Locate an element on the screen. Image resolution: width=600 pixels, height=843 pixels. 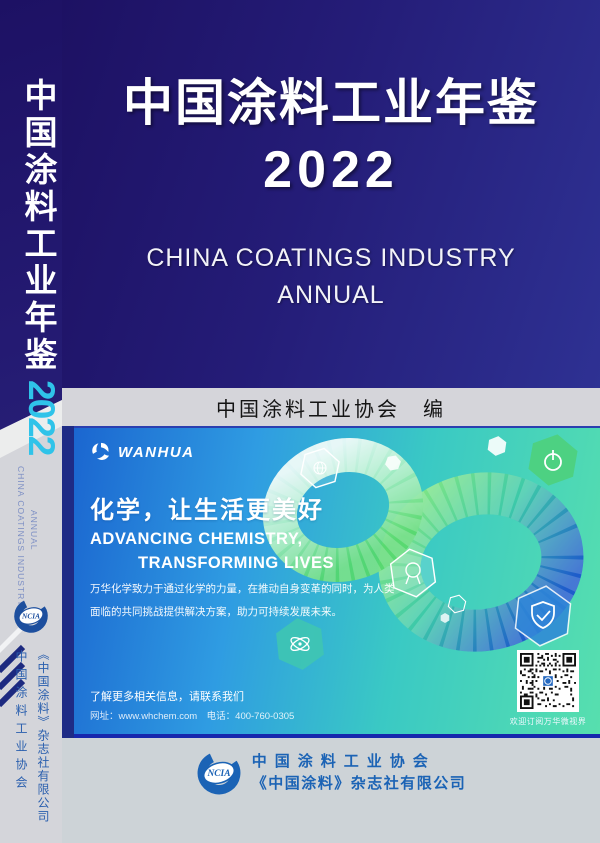
wanhua-brand: WANHUA is located at coordinates (142, 452).